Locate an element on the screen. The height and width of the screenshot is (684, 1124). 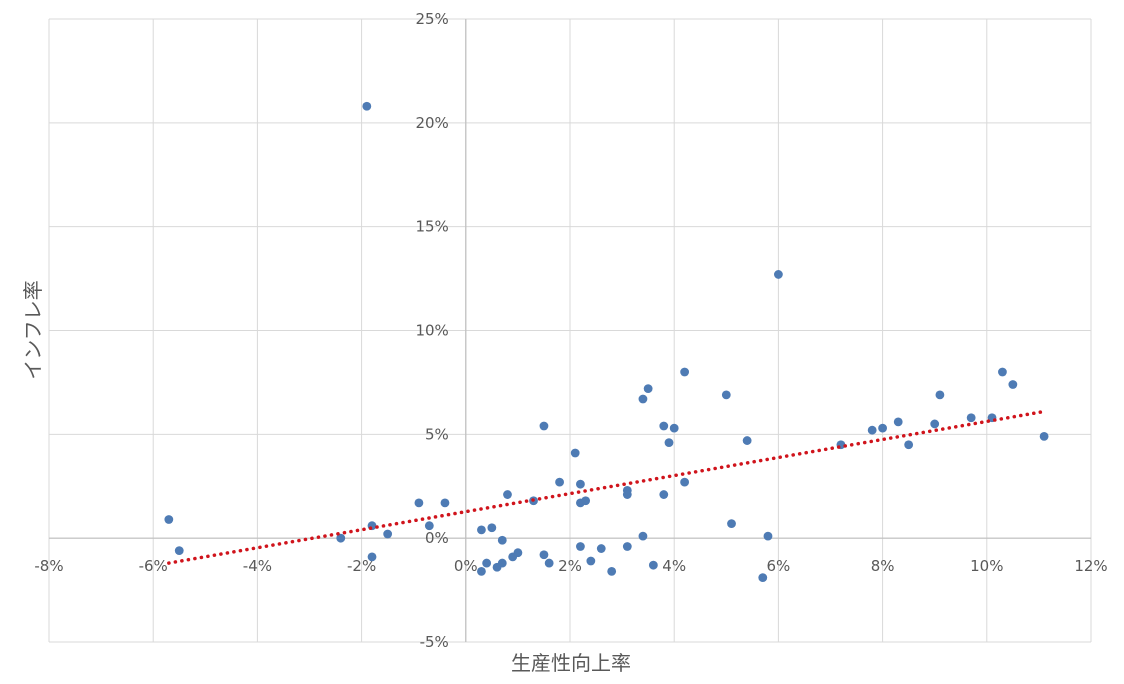
x-tick-label: -8% is located at coordinates (48, 566).